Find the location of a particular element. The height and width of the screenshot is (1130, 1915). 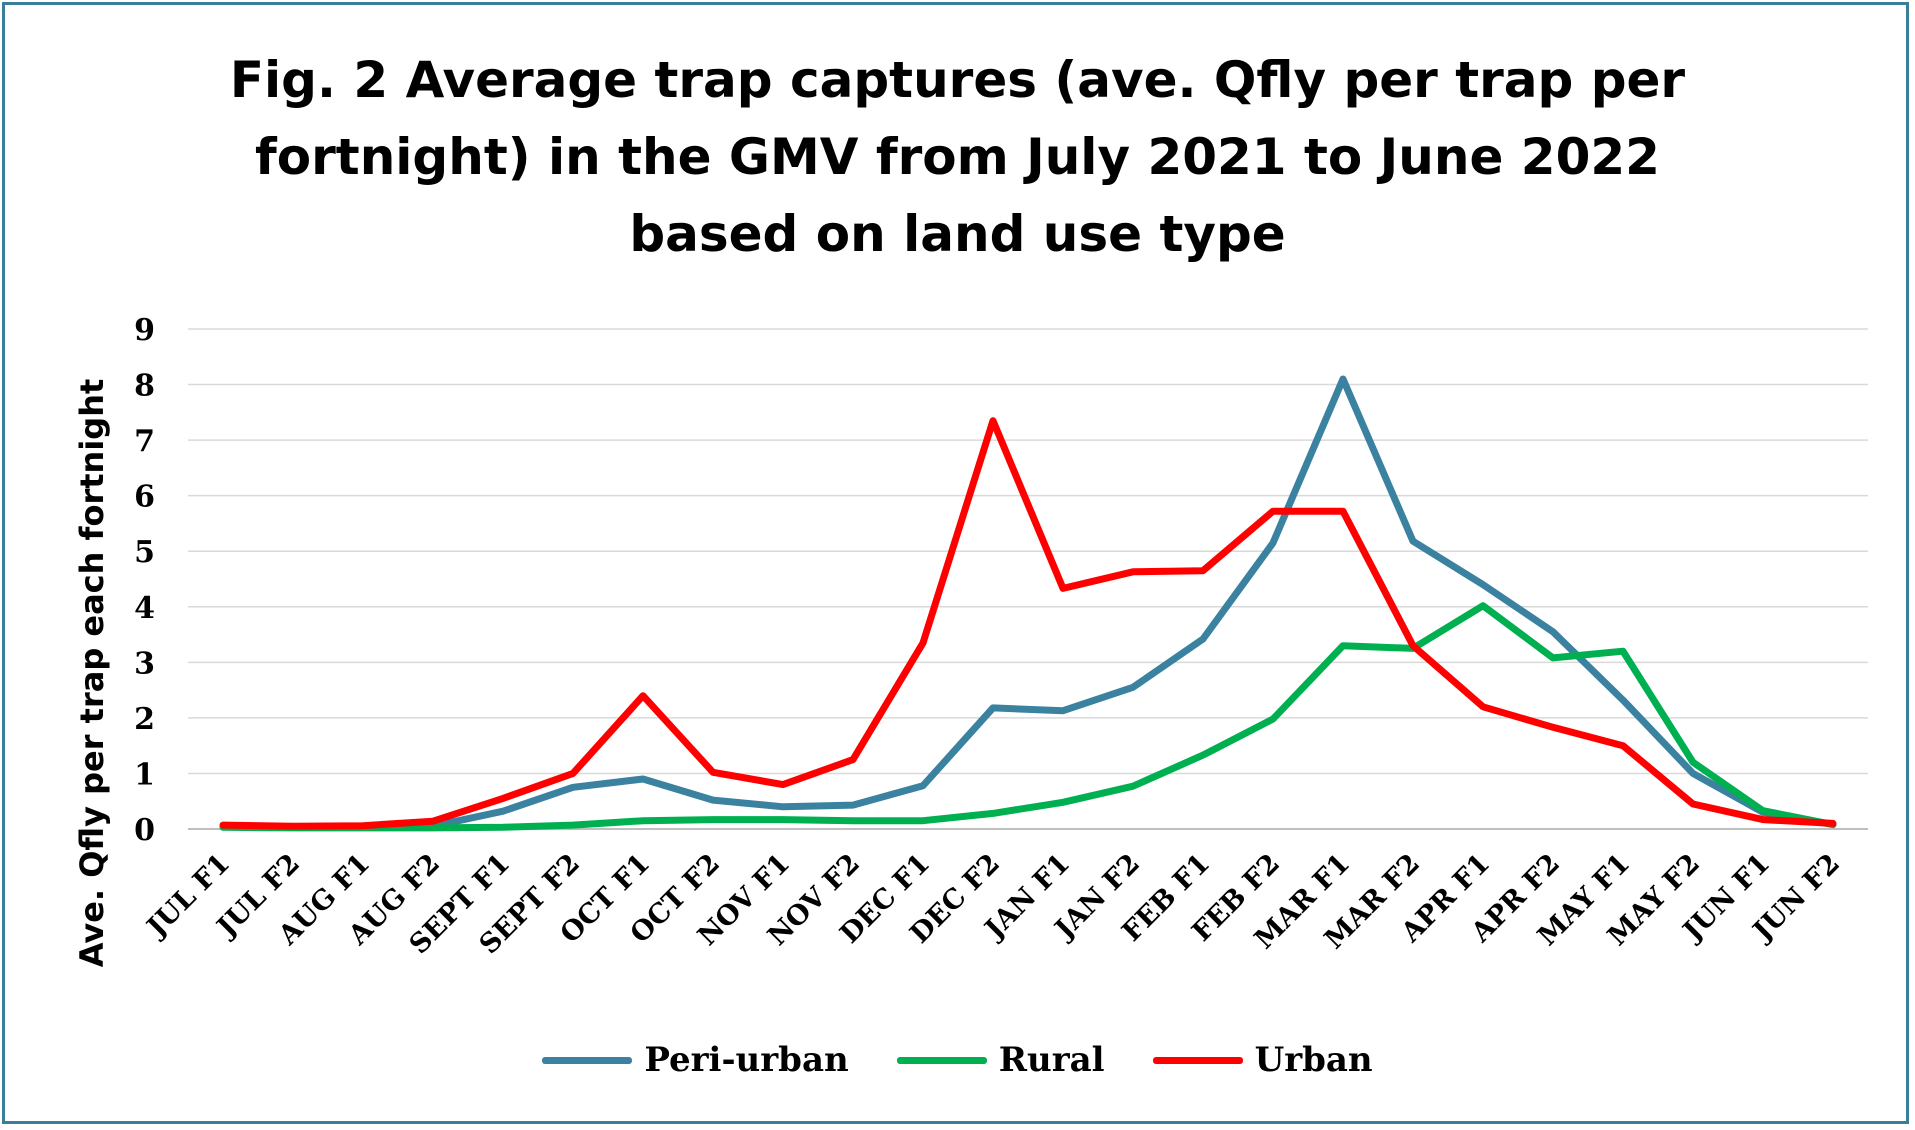

y-tick-label: 8 is located at coordinates (144, 386).